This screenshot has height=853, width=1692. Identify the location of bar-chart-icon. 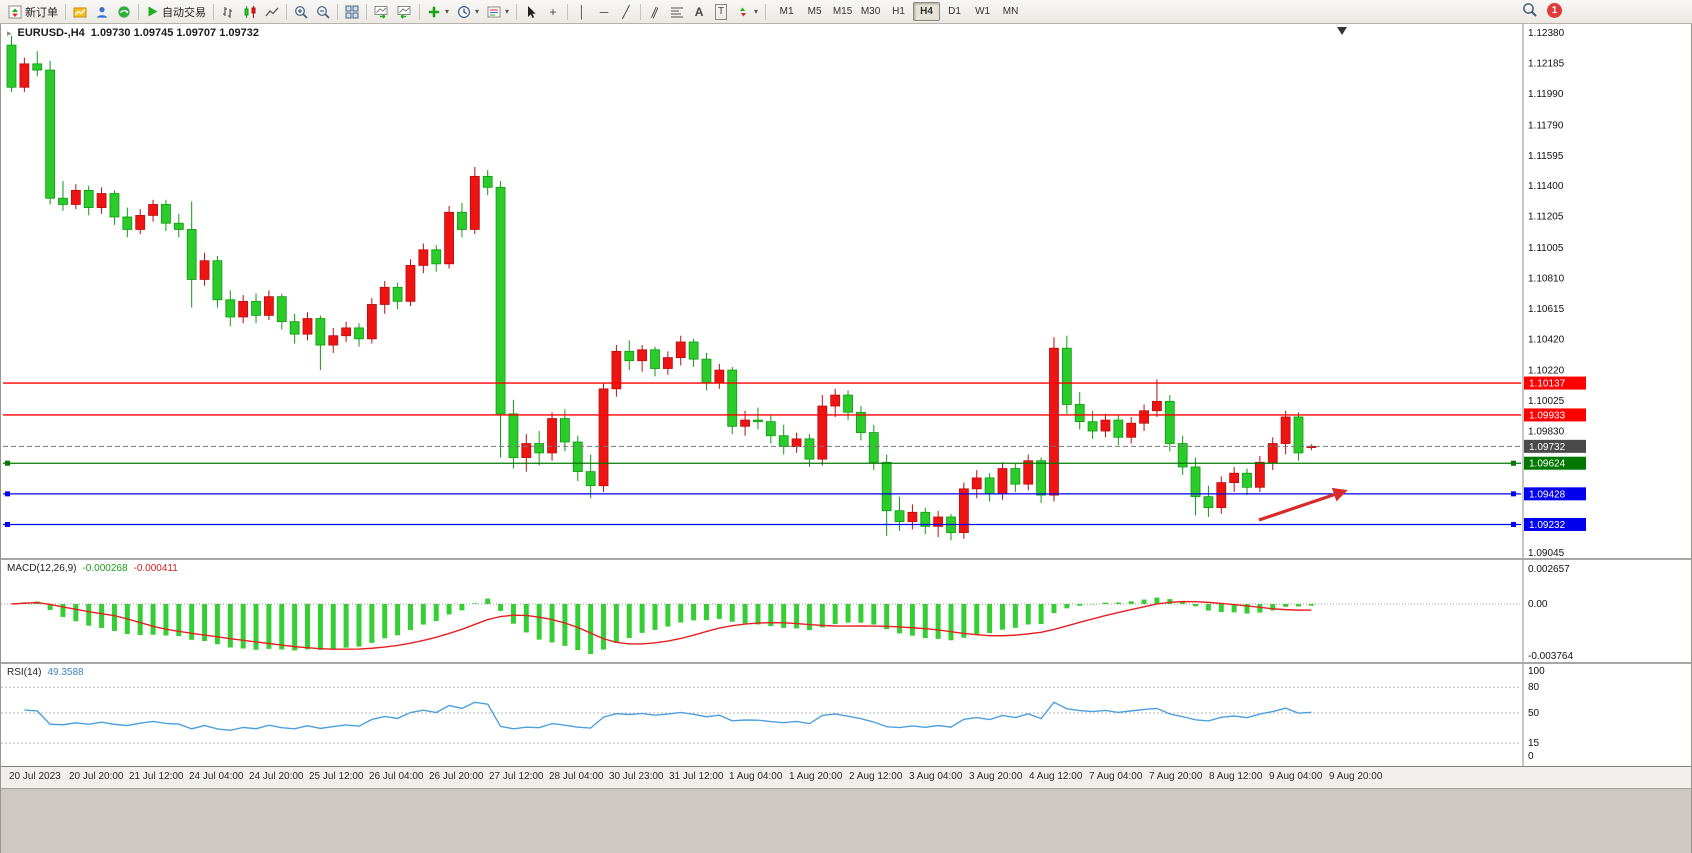
(227, 12).